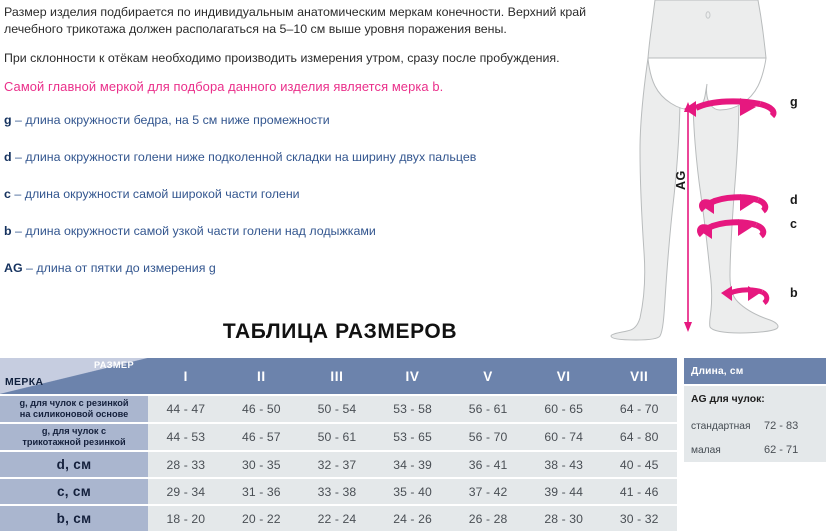 The image size is (826, 531). I want to click on length-row-small: малая 62 - 71, so click(755, 450).